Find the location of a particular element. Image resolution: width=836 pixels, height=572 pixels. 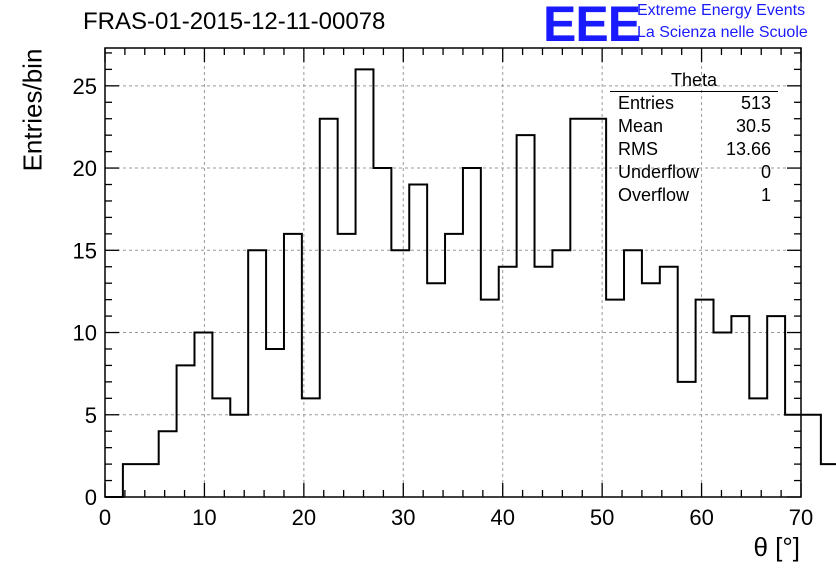

stats-box-title: Theta is located at coordinates (694, 81).